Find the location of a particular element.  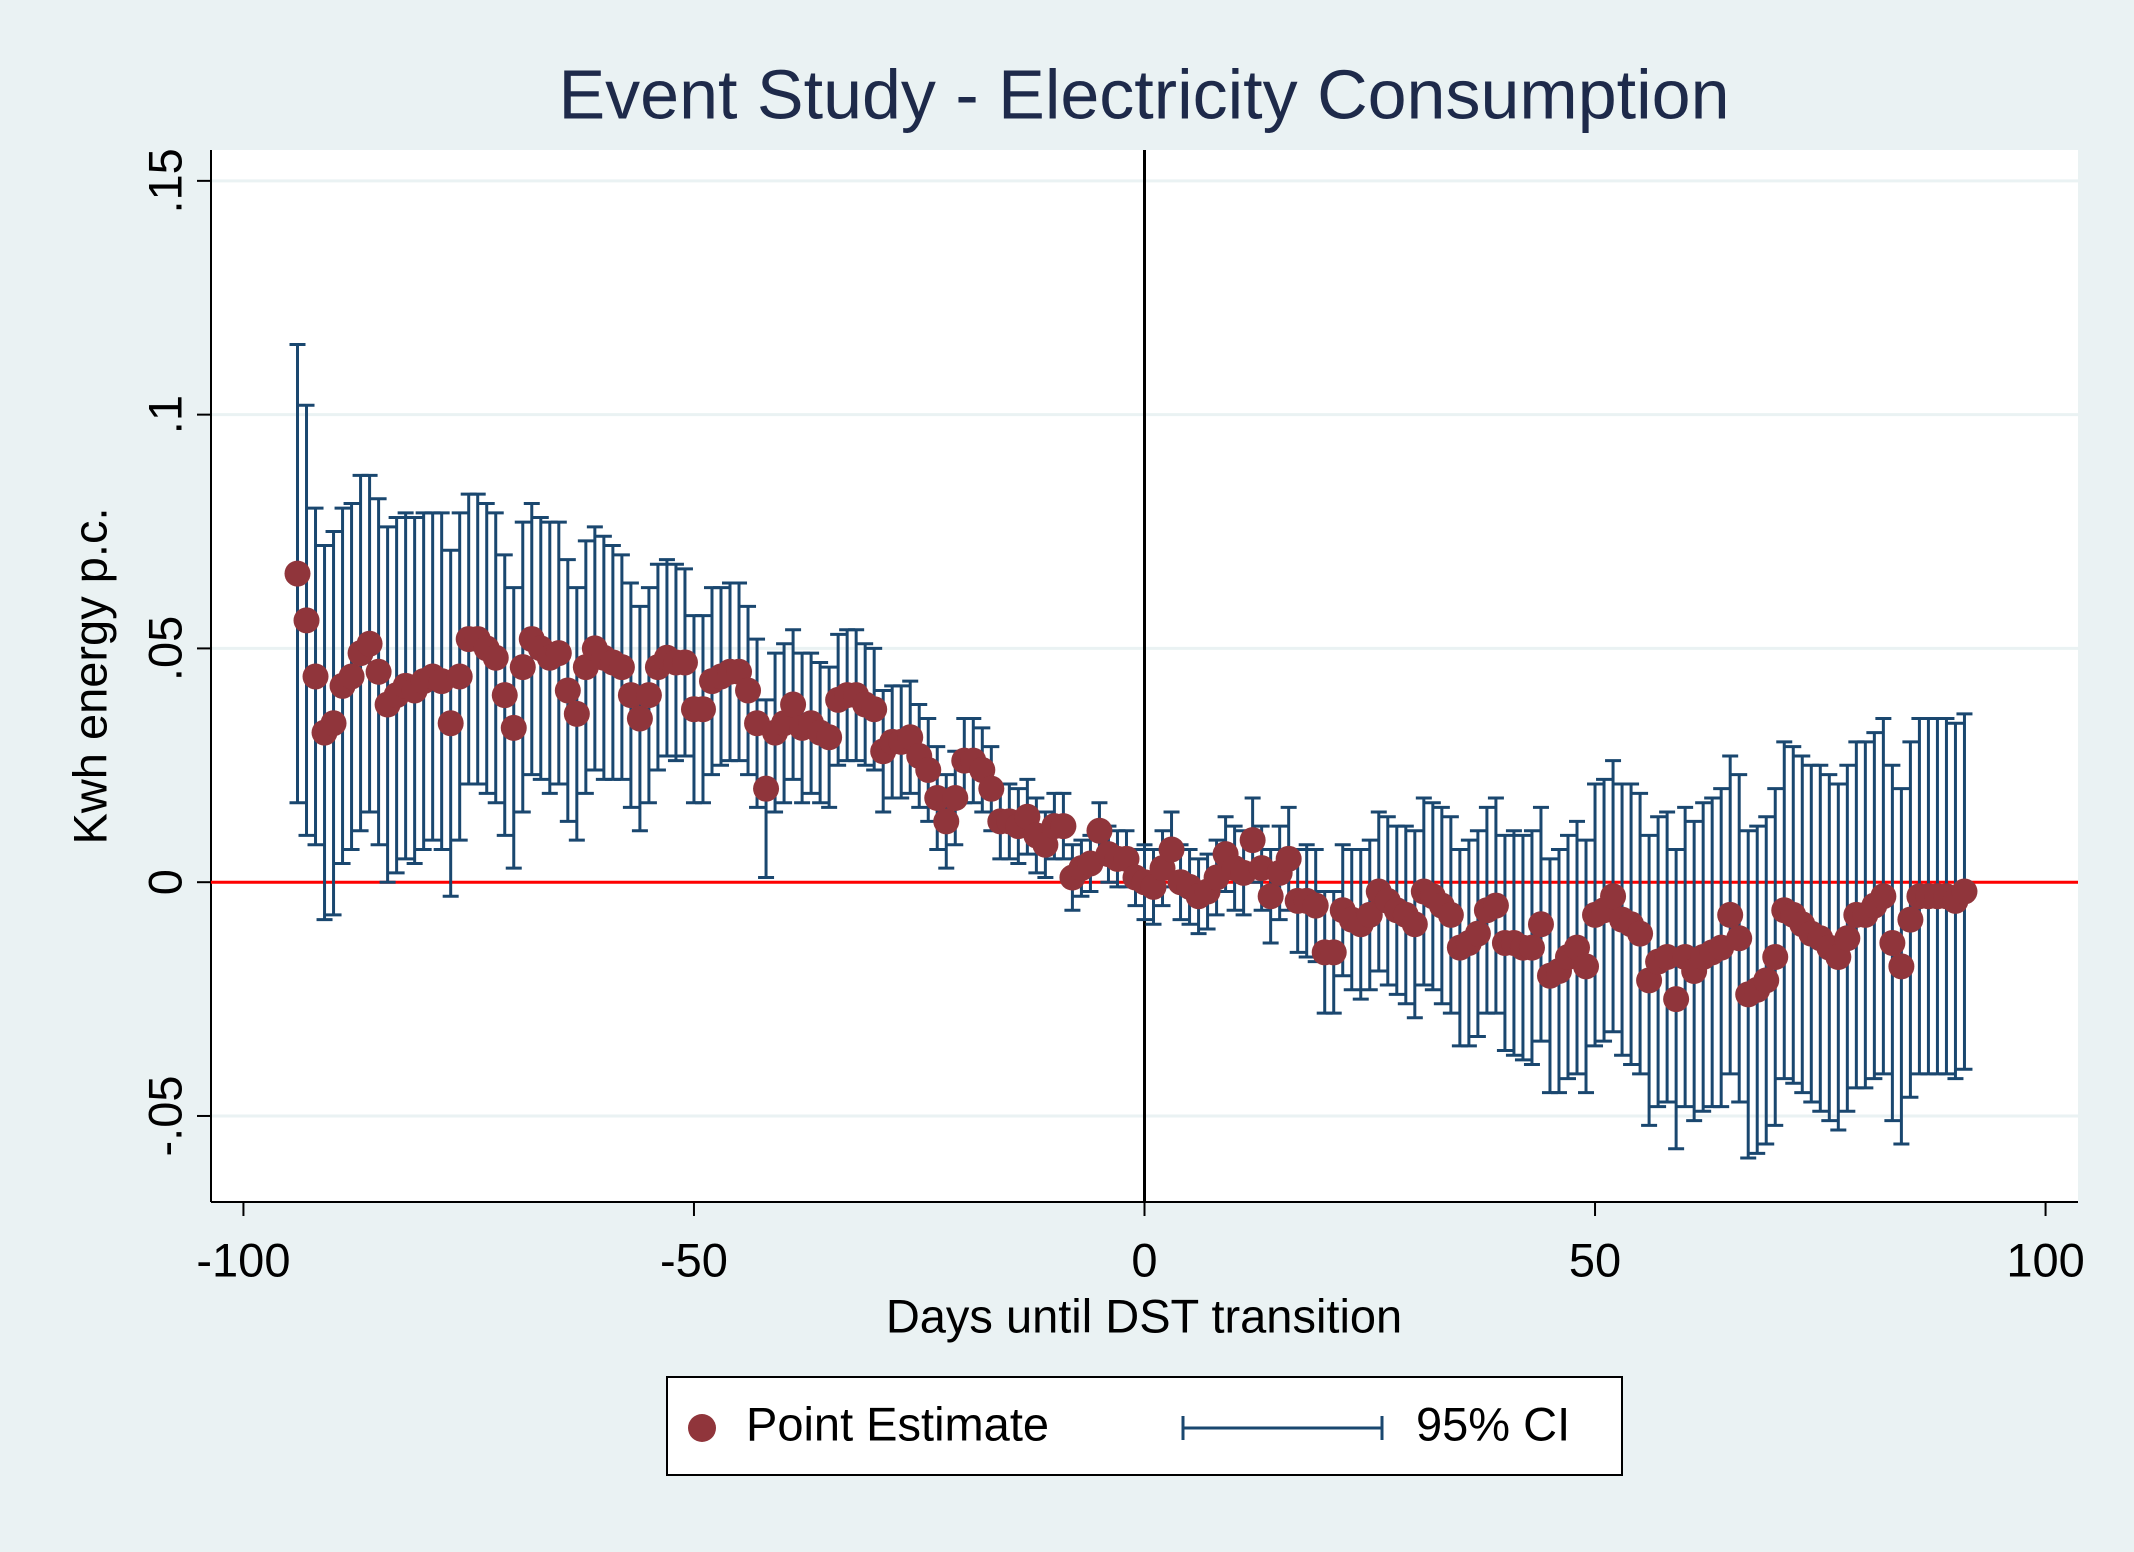

legend-box is located at coordinates (1144, 1426).